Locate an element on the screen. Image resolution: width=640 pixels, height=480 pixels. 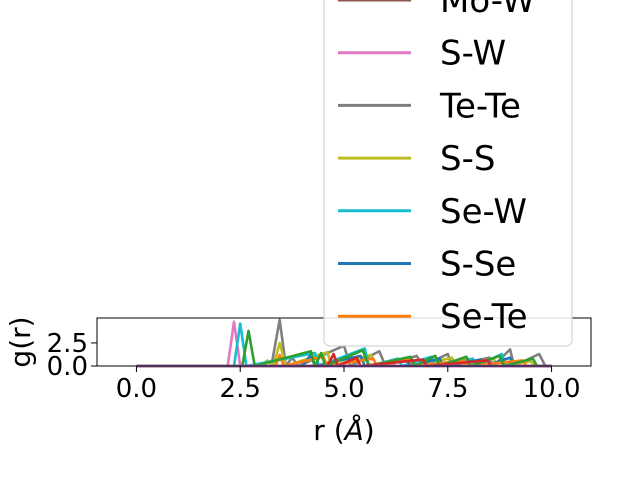
legend-label-se-te: Se-Te is located at coordinates (484, 317).